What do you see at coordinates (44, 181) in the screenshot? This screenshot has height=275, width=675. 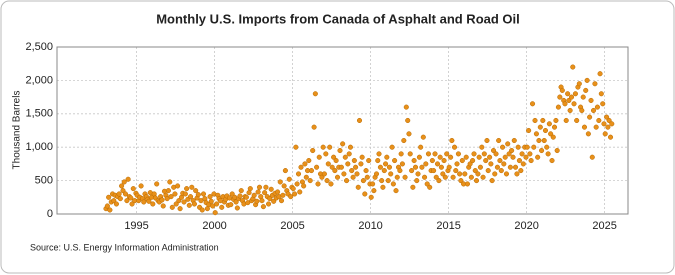 I see `y-tick-label: 500` at bounding box center [44, 181].